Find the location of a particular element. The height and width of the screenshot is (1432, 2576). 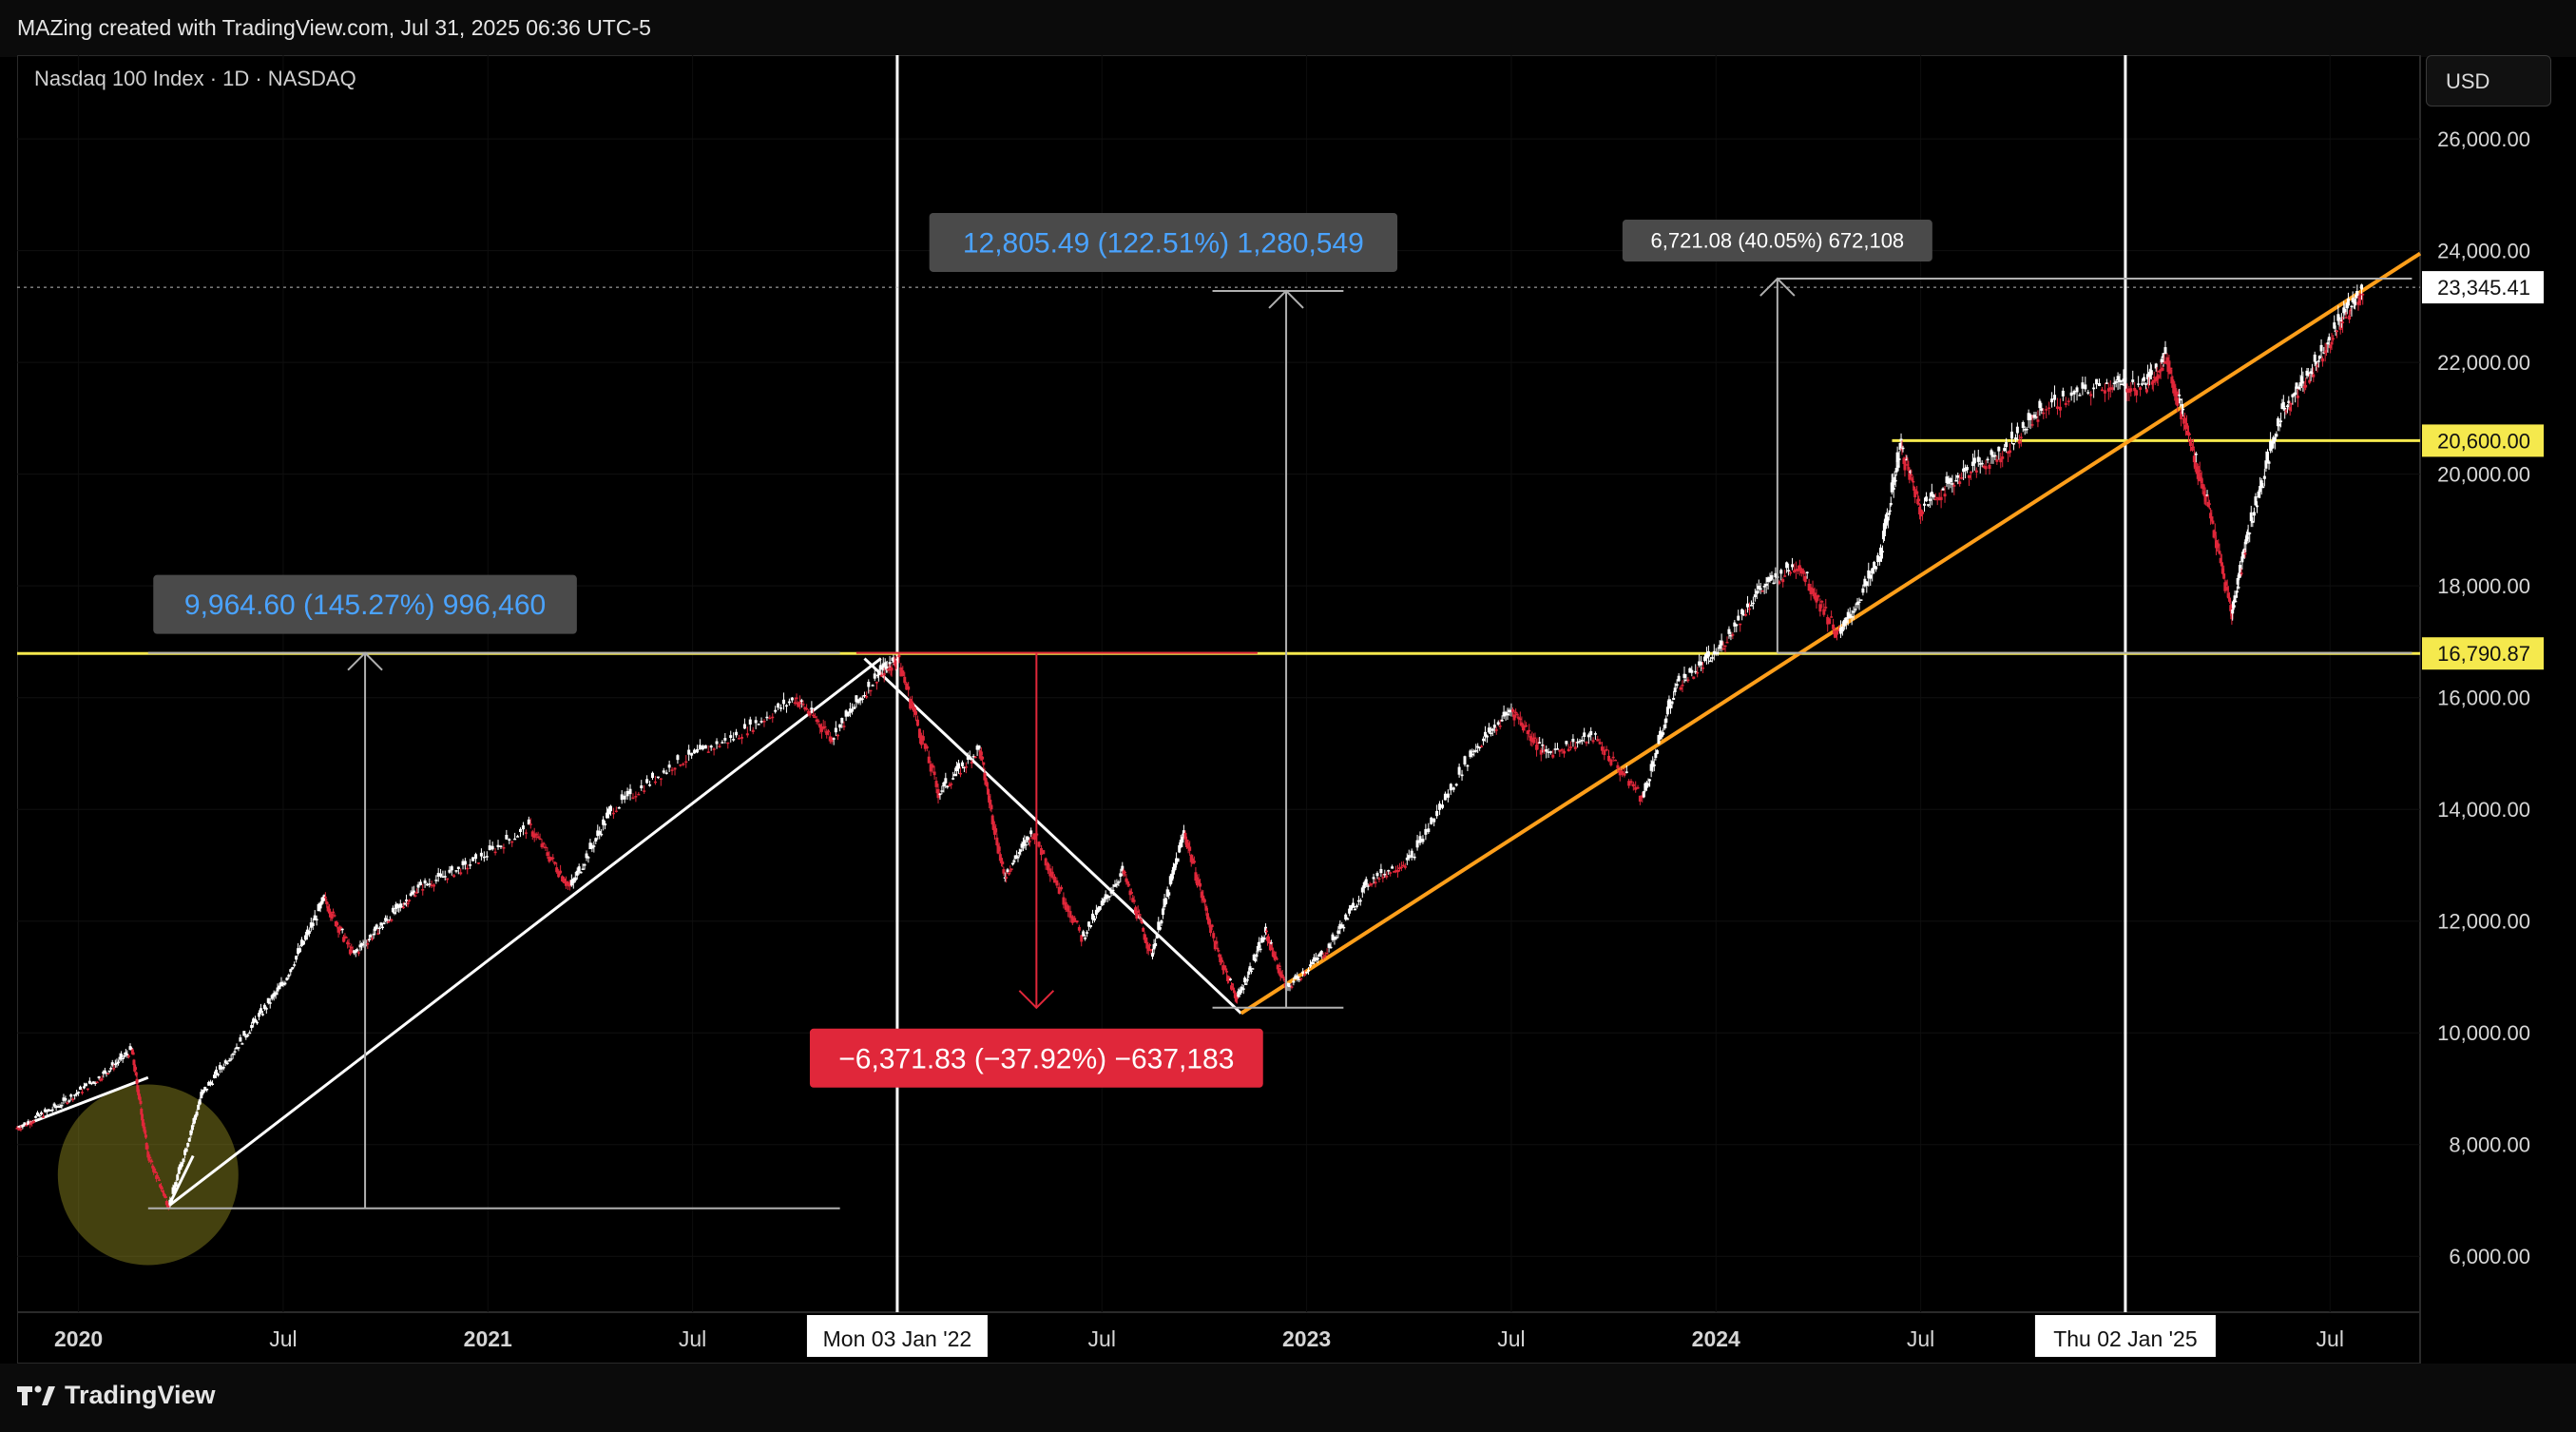

currency-button: USD is located at coordinates (2488, 81).